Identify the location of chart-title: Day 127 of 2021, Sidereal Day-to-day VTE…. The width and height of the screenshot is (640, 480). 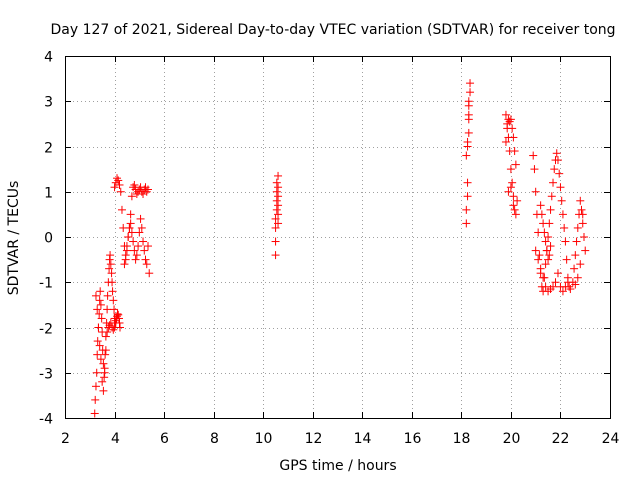
(332, 30).